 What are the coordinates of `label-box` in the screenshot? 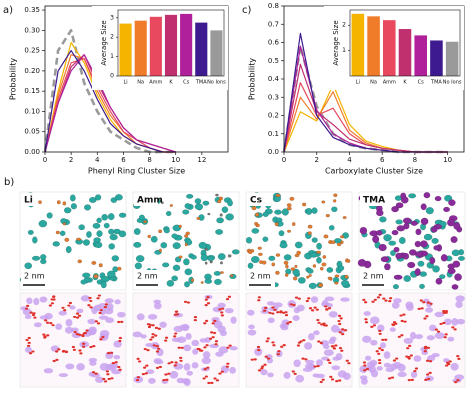 It's located at (29, 199).